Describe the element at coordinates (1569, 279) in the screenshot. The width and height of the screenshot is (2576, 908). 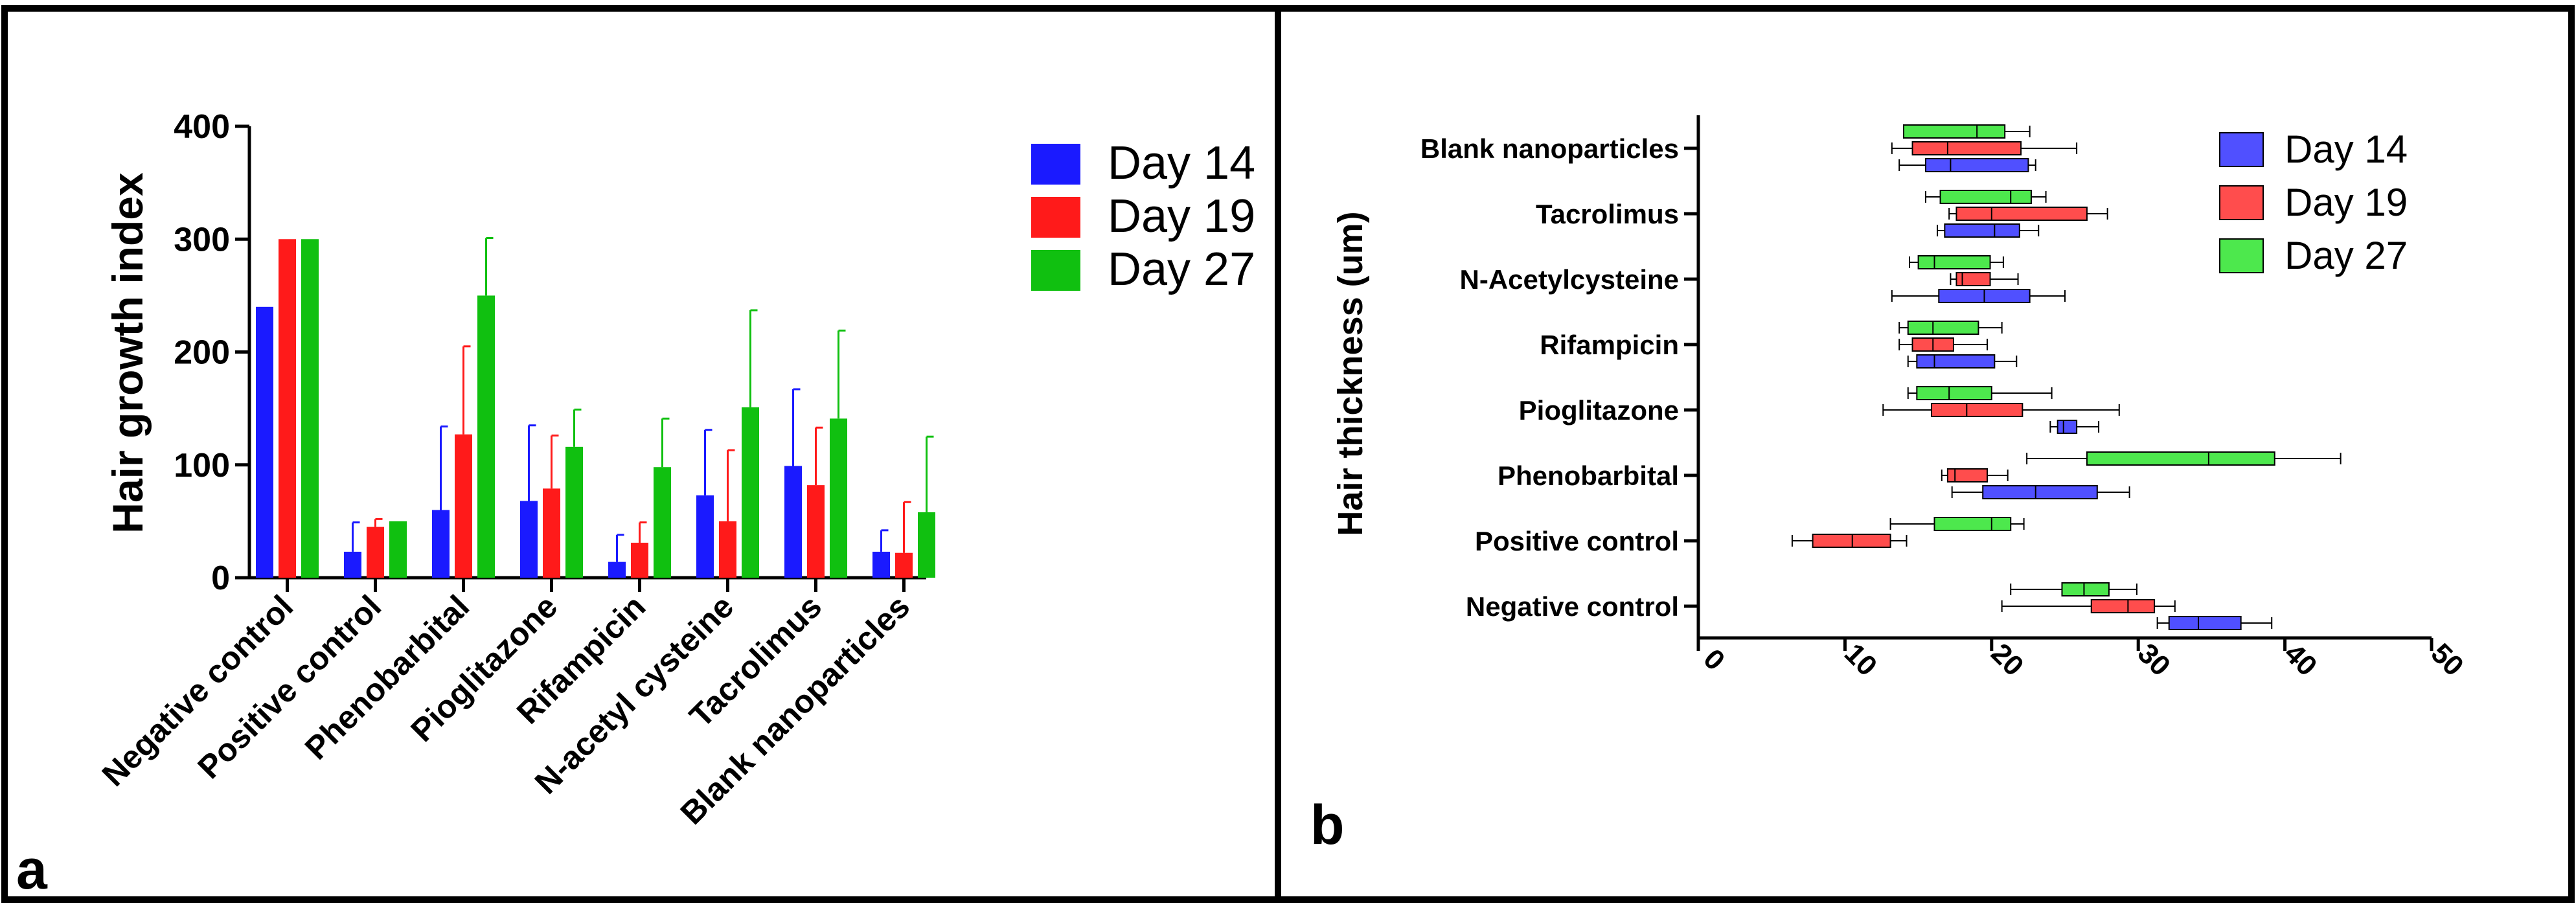
I see `panel-b-category-label: N-Acetylcysteine` at that location.